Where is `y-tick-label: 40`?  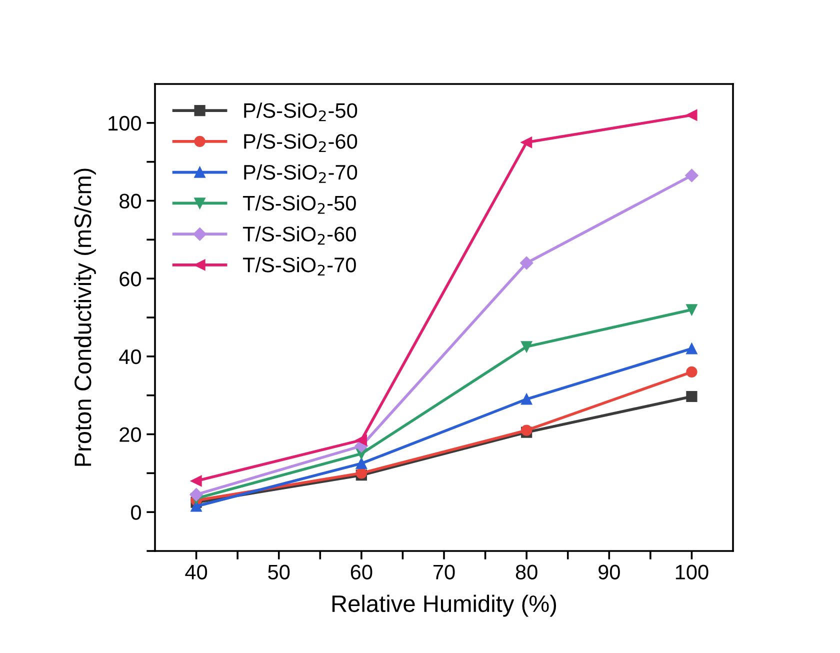
y-tick-label: 40 is located at coordinates (130, 356).